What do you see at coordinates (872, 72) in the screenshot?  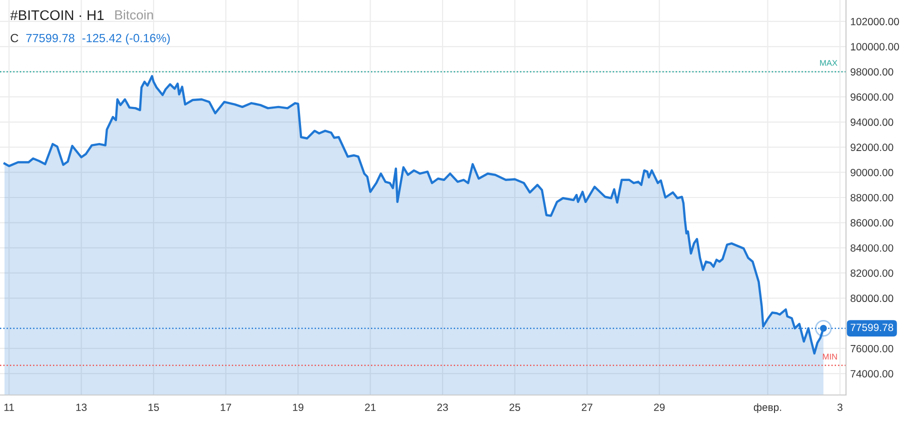 I see `y-tick-label: 98000.00` at bounding box center [872, 72].